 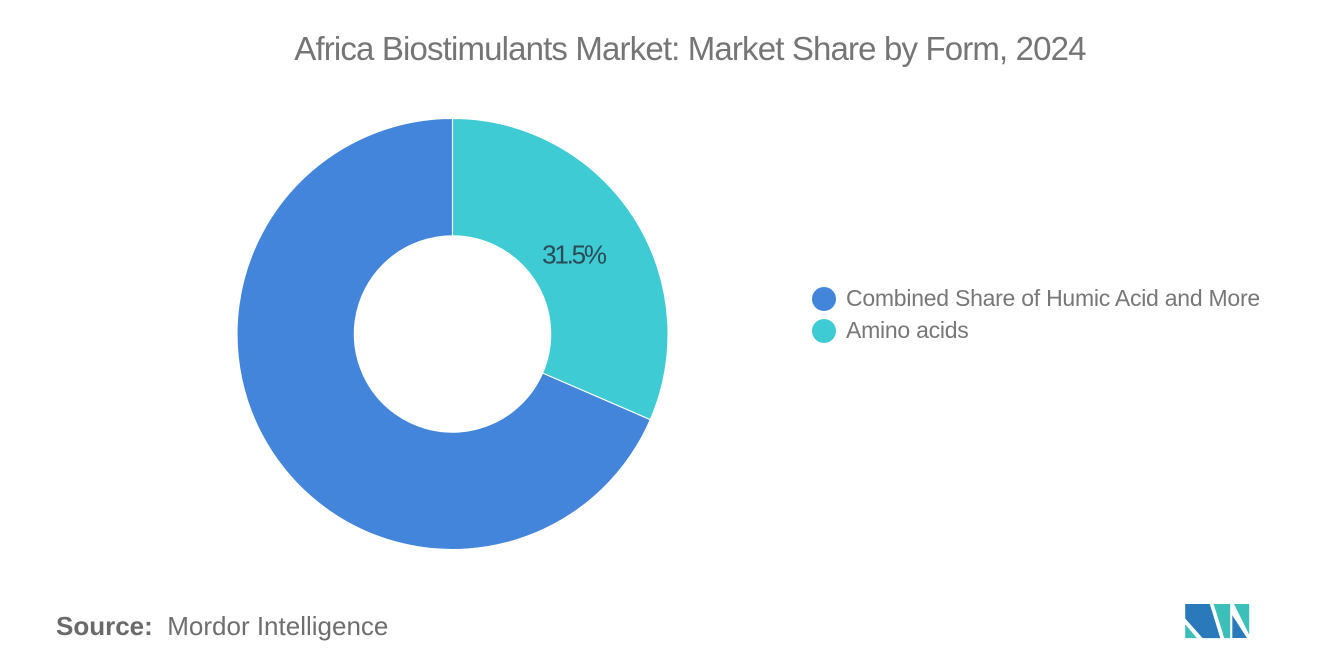 I want to click on svg-text: 31.5%, so click(x=574, y=255).